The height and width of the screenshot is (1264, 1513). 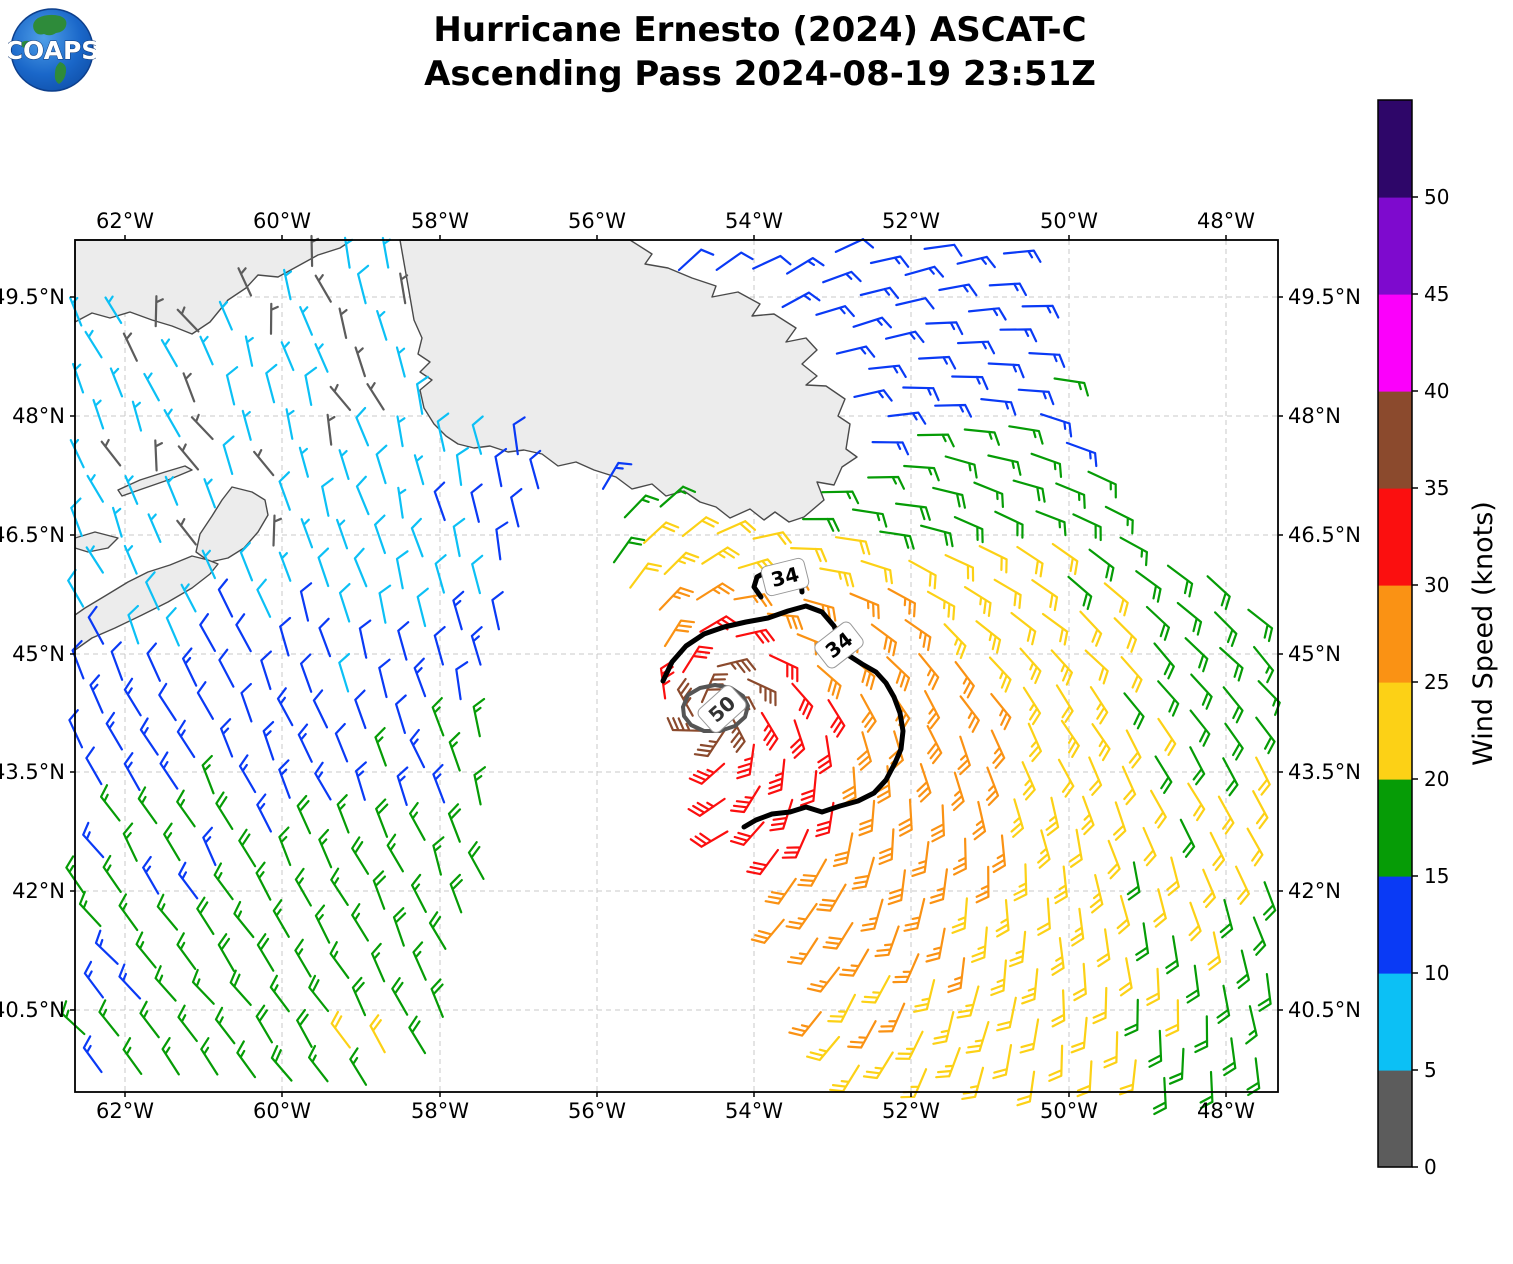 What do you see at coordinates (760, 30) in the screenshot?
I see `title-line-1: Hurricane Ernesto (2024) ASCAT-C` at bounding box center [760, 30].